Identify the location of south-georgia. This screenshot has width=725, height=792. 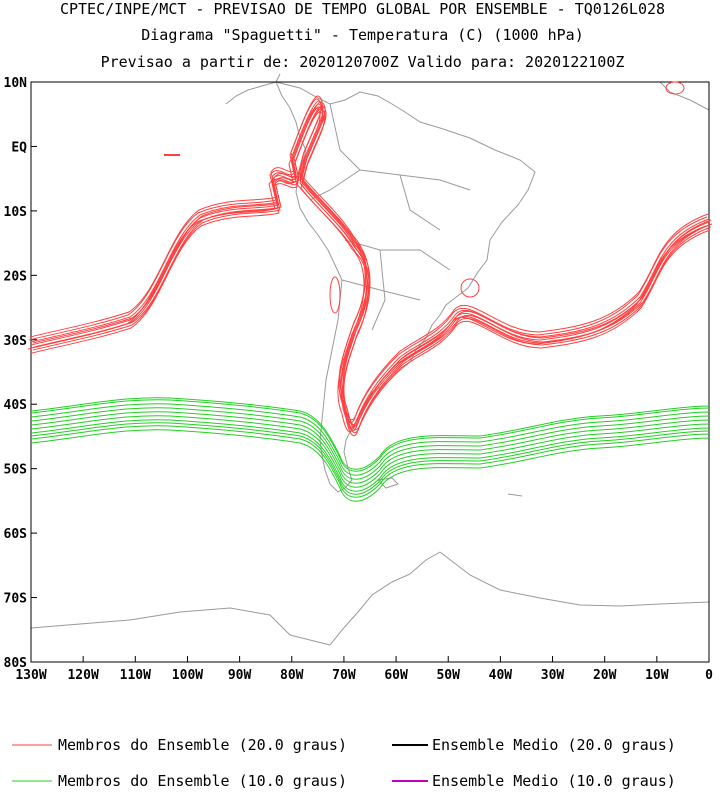
(515, 495).